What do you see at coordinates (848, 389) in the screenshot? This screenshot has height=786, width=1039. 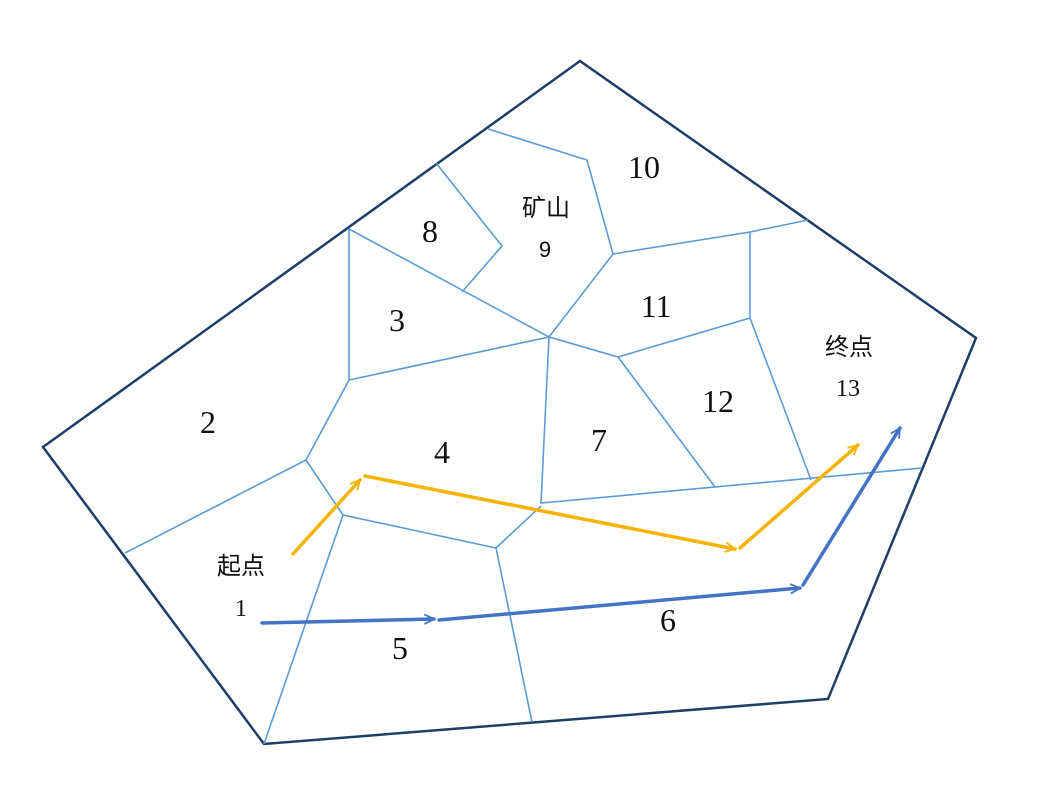 I see `region-label-13: 13` at bounding box center [848, 389].